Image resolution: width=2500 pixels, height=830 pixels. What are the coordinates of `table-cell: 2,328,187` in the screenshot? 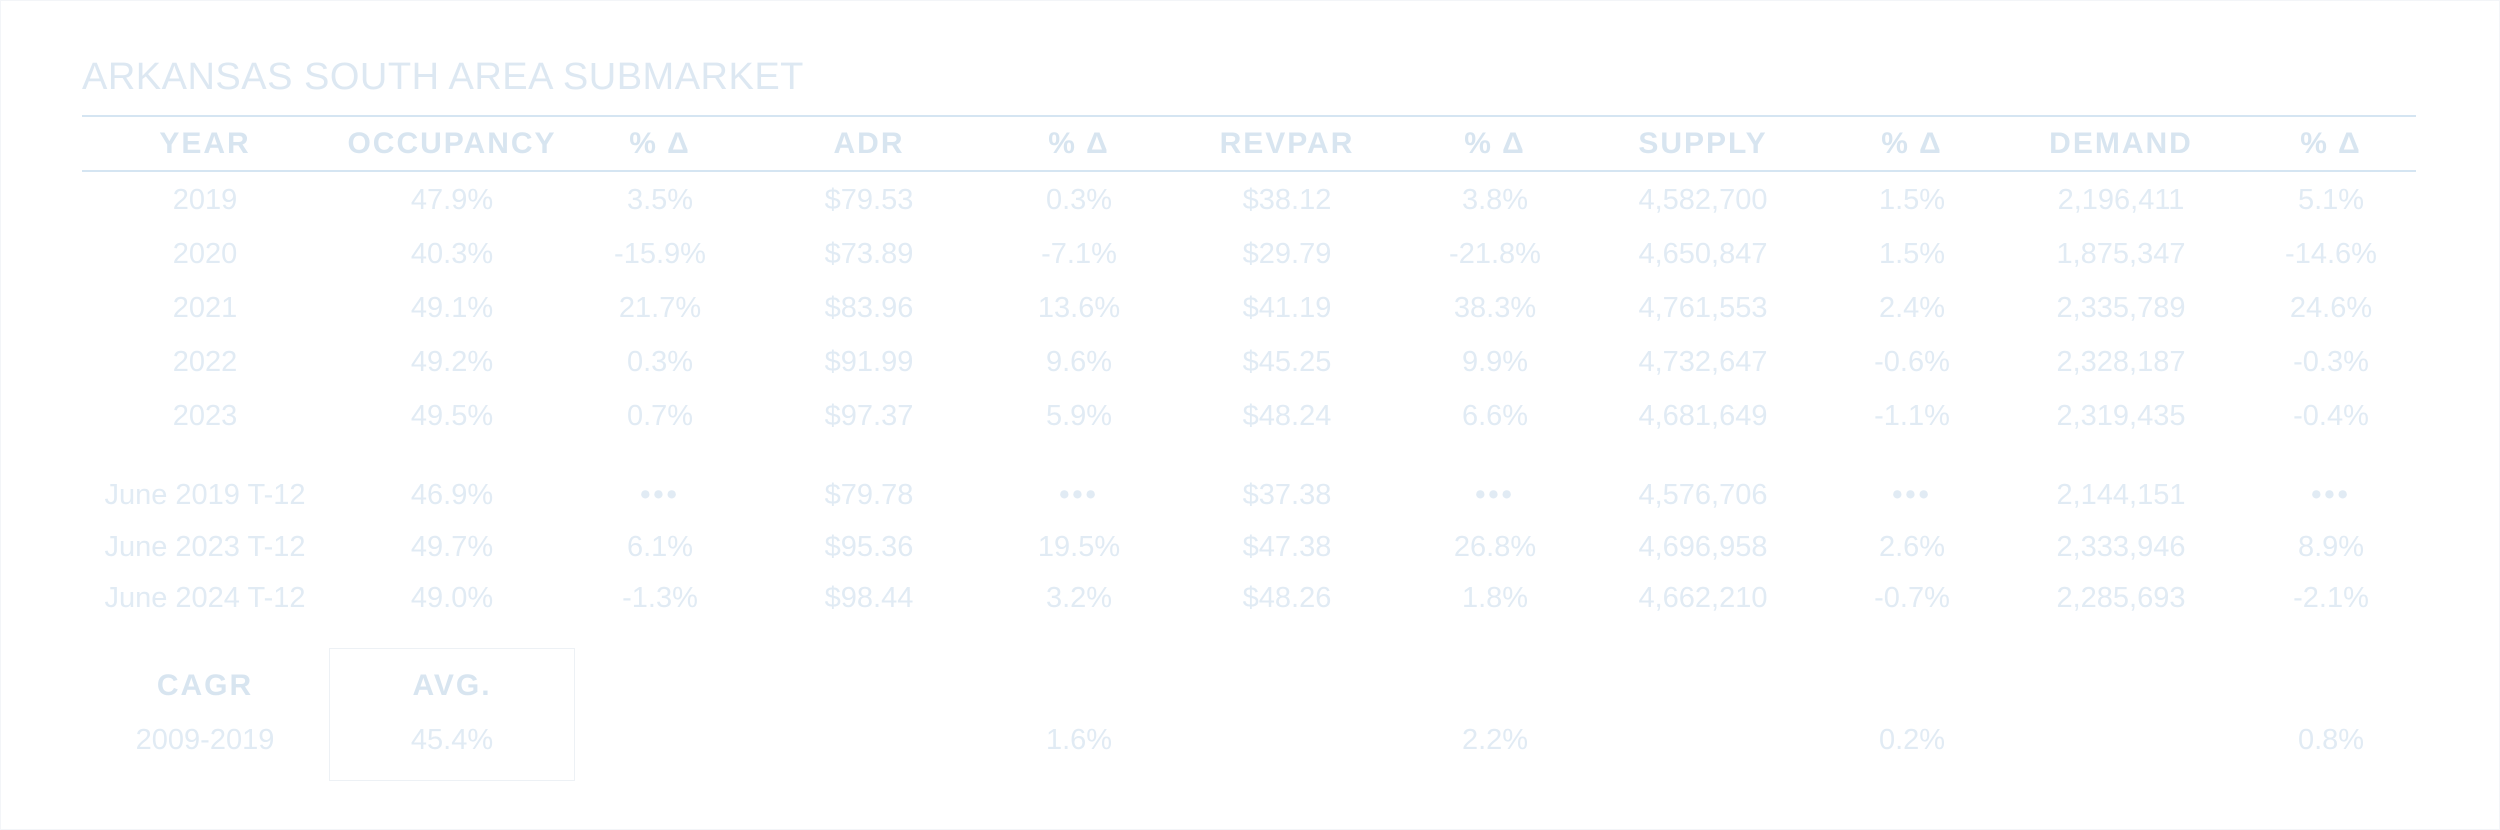 It's located at (2121, 362).